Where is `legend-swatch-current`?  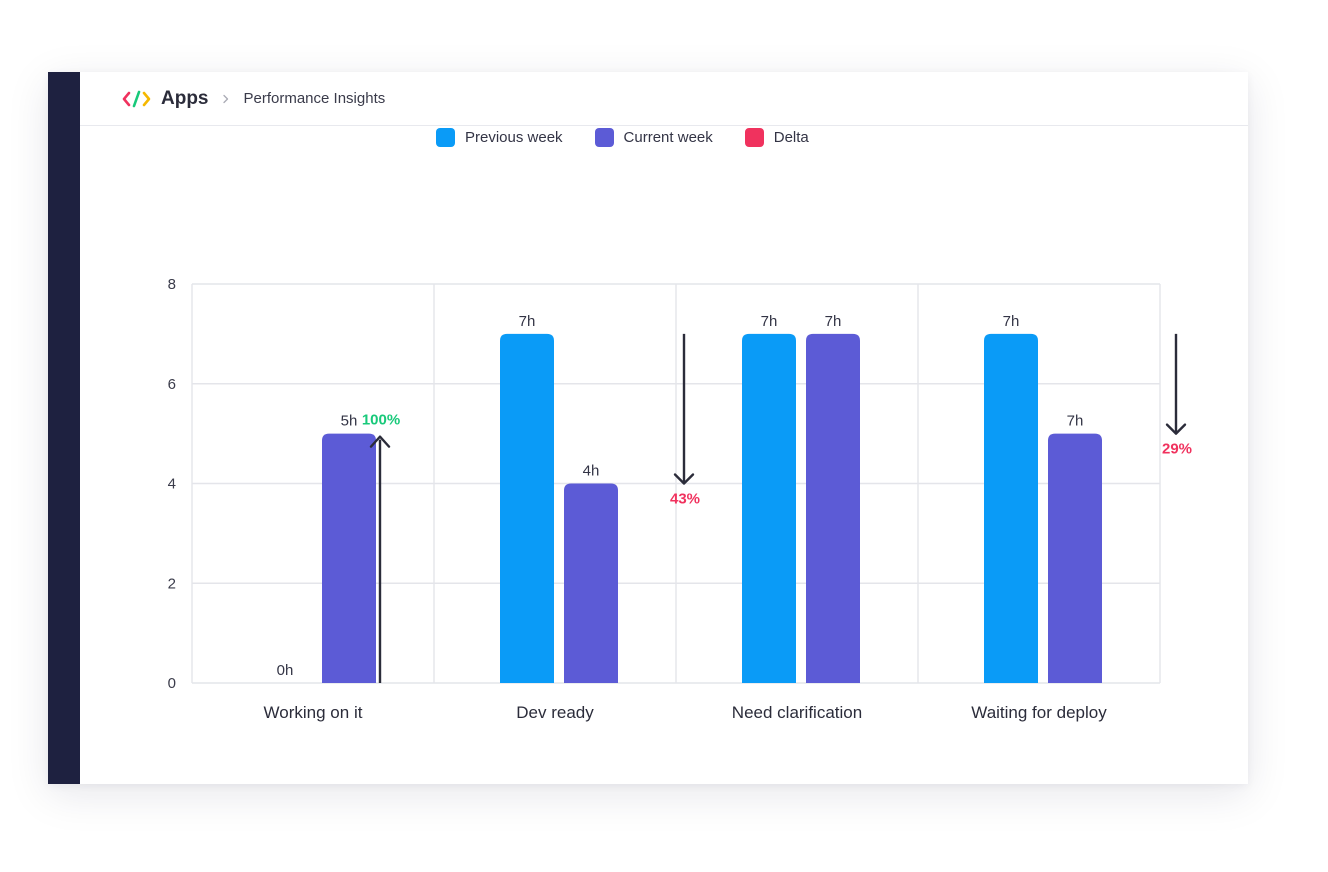
legend-swatch-current is located at coordinates (604, 137).